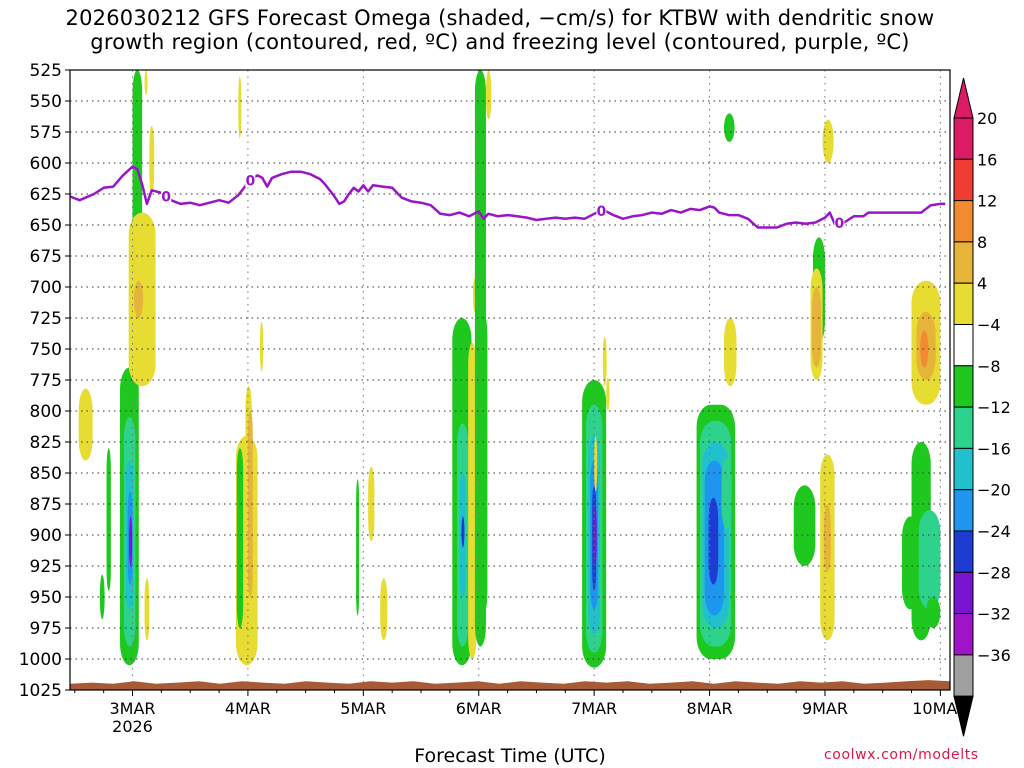 The height and width of the screenshot is (768, 1024). Describe the element at coordinates (994, 407) in the screenshot. I see `colorbar-label-7: −12` at that location.